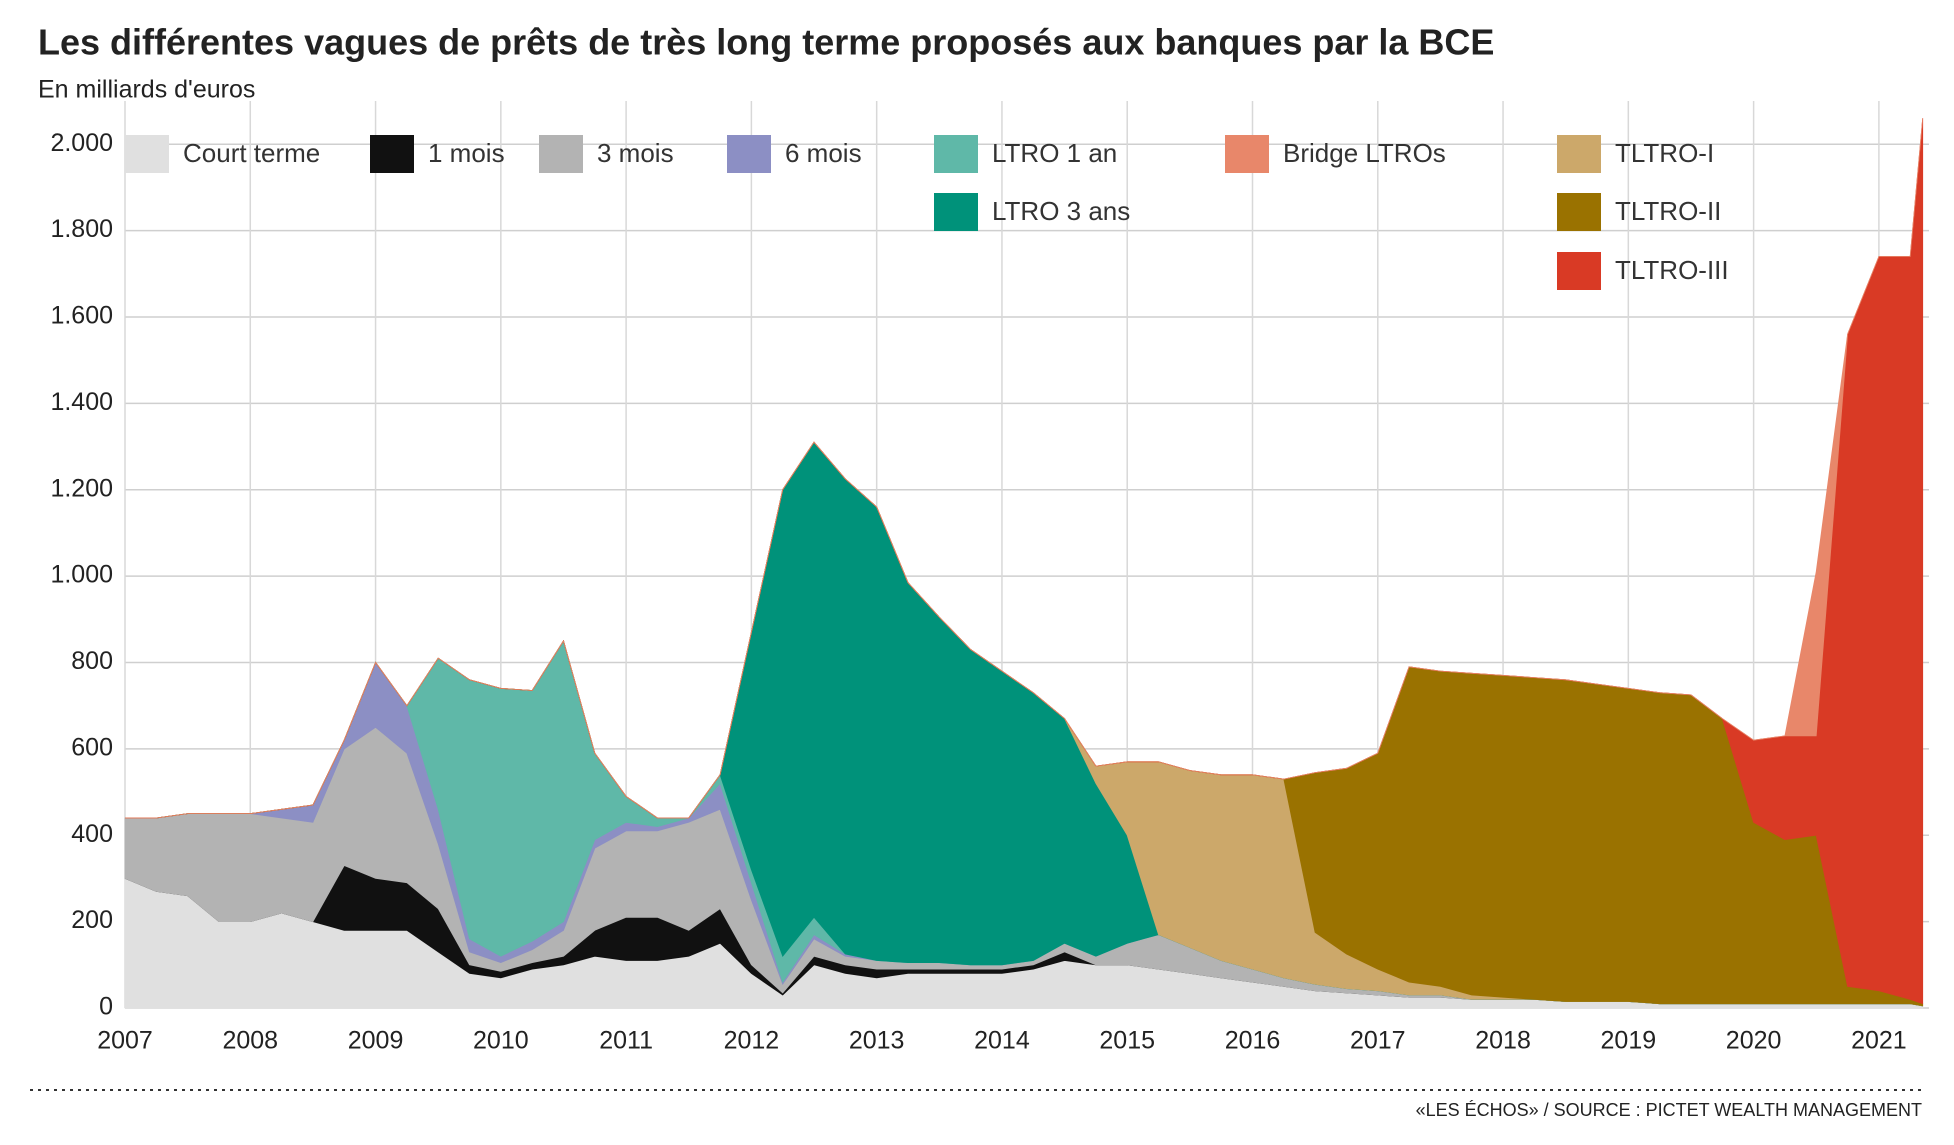 This screenshot has width=1954, height=1145. What do you see at coordinates (81, 229) in the screenshot?
I see `y-tick-label: 1.800` at bounding box center [81, 229].